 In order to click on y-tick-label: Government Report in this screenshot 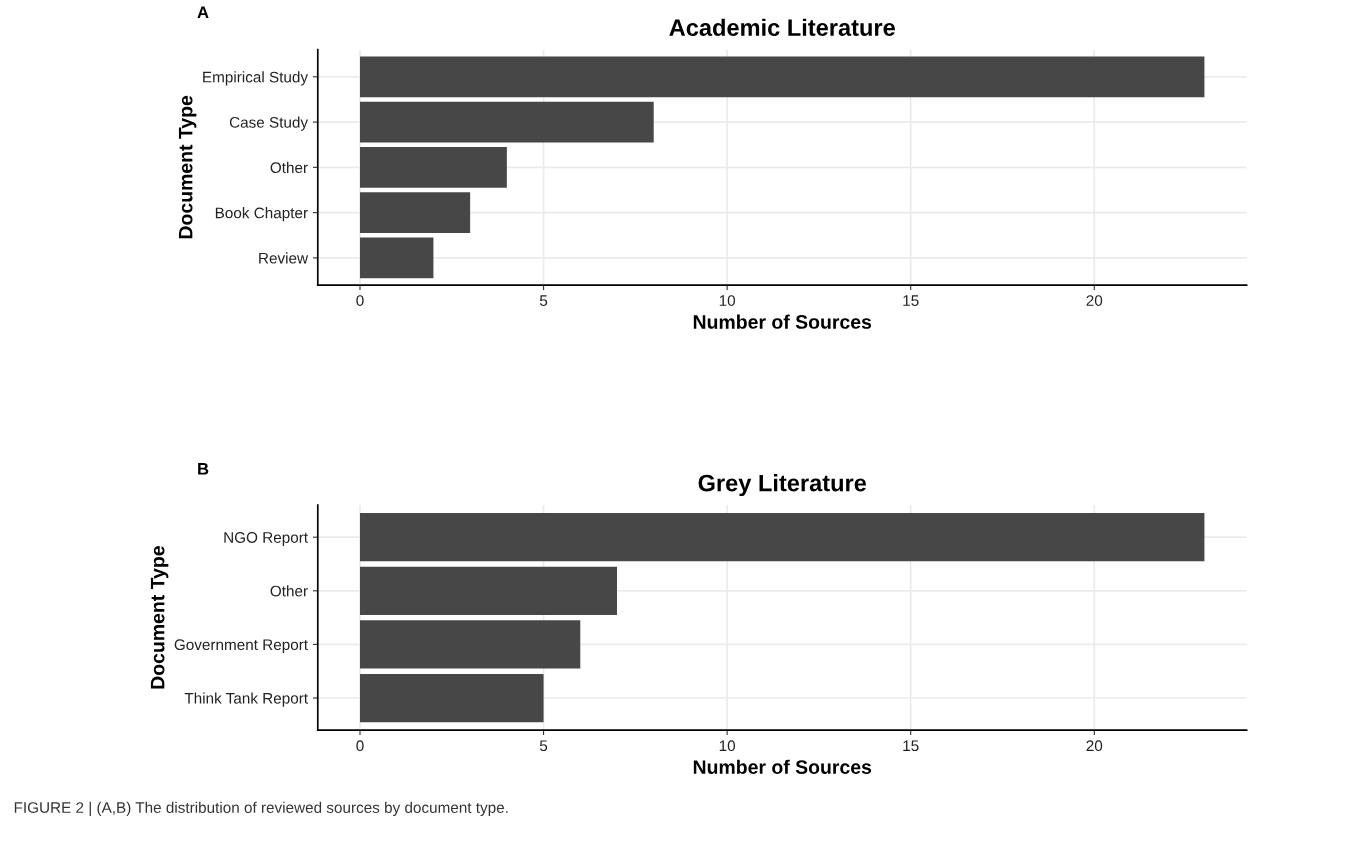, I will do `click(241, 646)`.